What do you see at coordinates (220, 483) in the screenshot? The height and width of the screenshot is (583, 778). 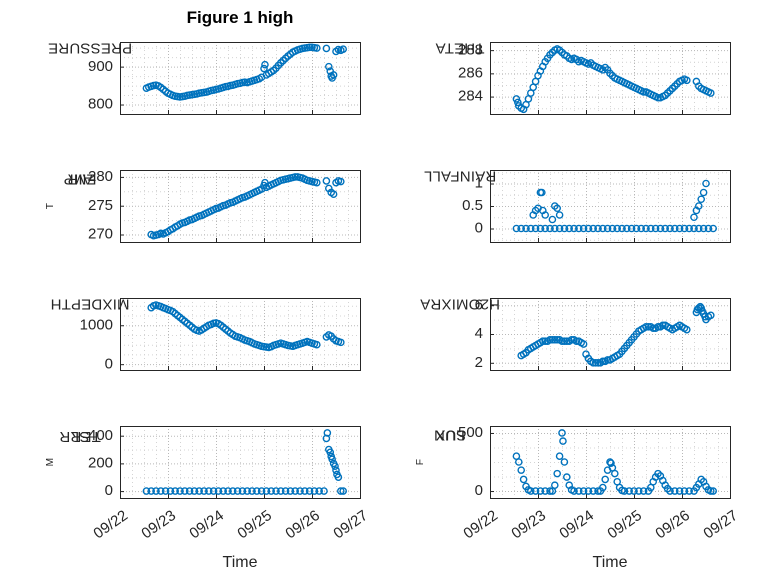 I see `plot-terr-msl` at bounding box center [220, 483].